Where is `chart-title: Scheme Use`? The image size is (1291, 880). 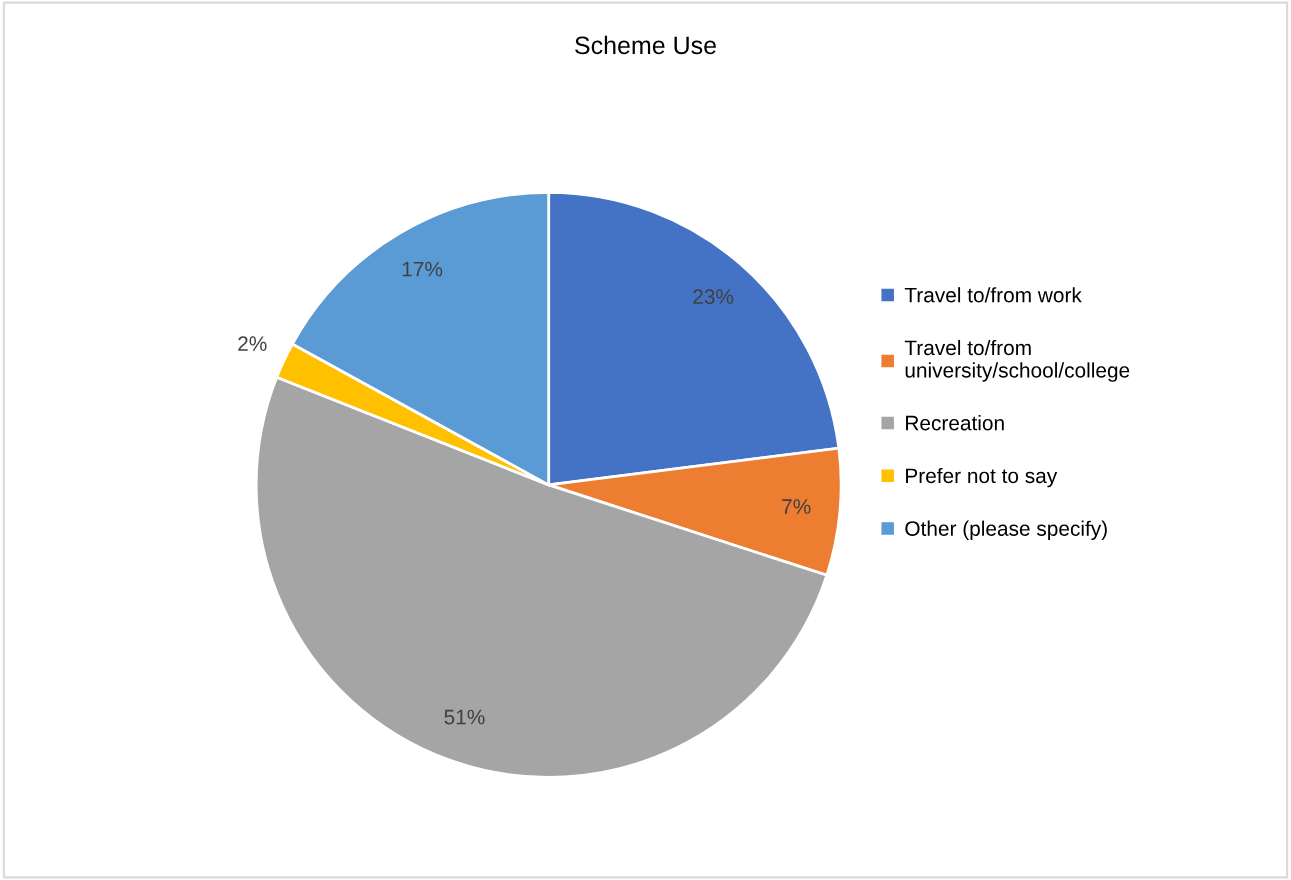
chart-title: Scheme Use is located at coordinates (645, 45).